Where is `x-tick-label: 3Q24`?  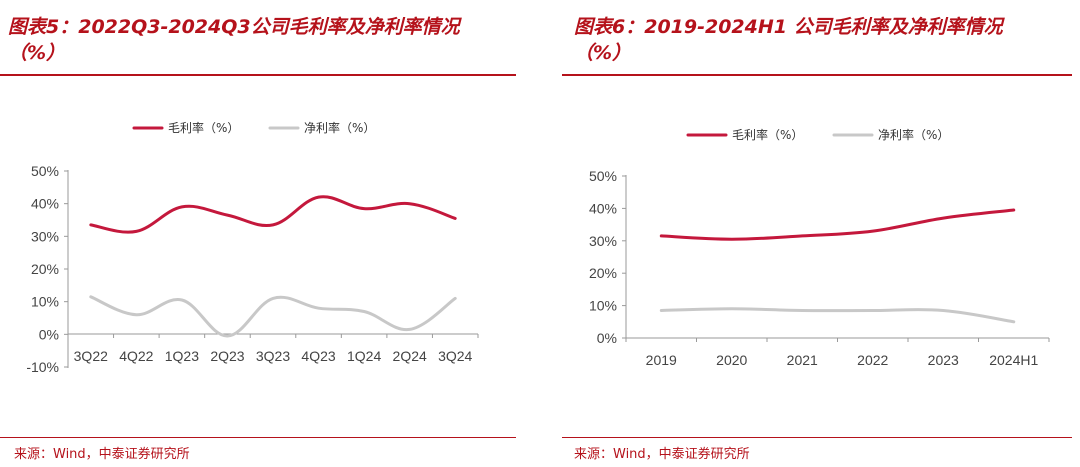 x-tick-label: 3Q24 is located at coordinates (455, 356).